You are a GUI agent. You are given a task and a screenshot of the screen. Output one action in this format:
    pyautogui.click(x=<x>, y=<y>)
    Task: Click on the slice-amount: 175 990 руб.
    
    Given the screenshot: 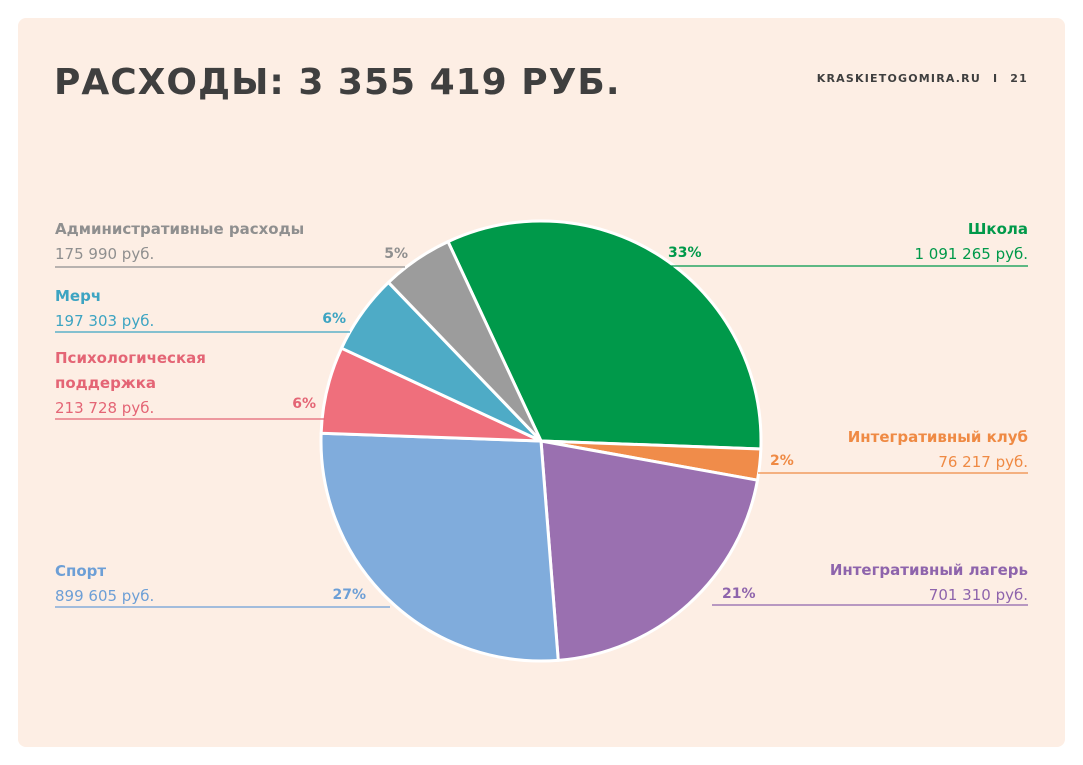 What is the action you would take?
    pyautogui.click(x=104, y=254)
    